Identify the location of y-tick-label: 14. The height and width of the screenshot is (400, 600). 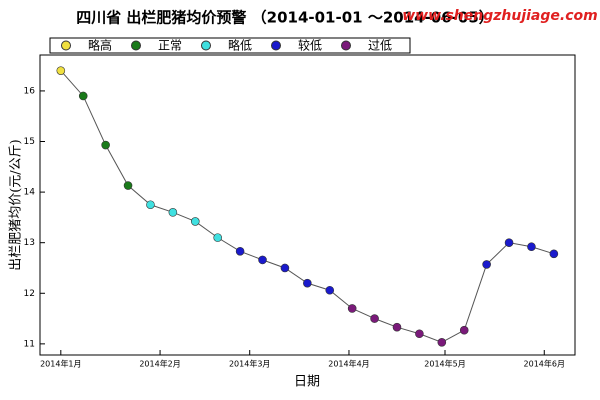
(30, 193).